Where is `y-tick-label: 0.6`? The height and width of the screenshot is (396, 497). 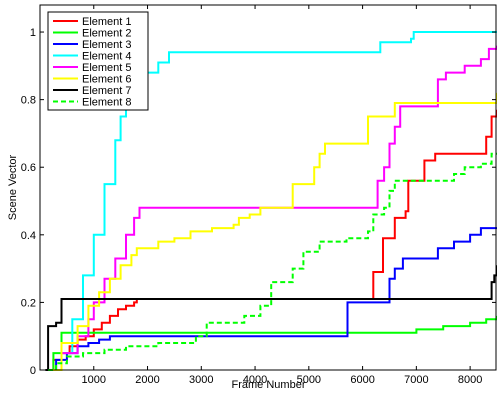
y-tick-label: 0.6 is located at coordinates (28, 168).